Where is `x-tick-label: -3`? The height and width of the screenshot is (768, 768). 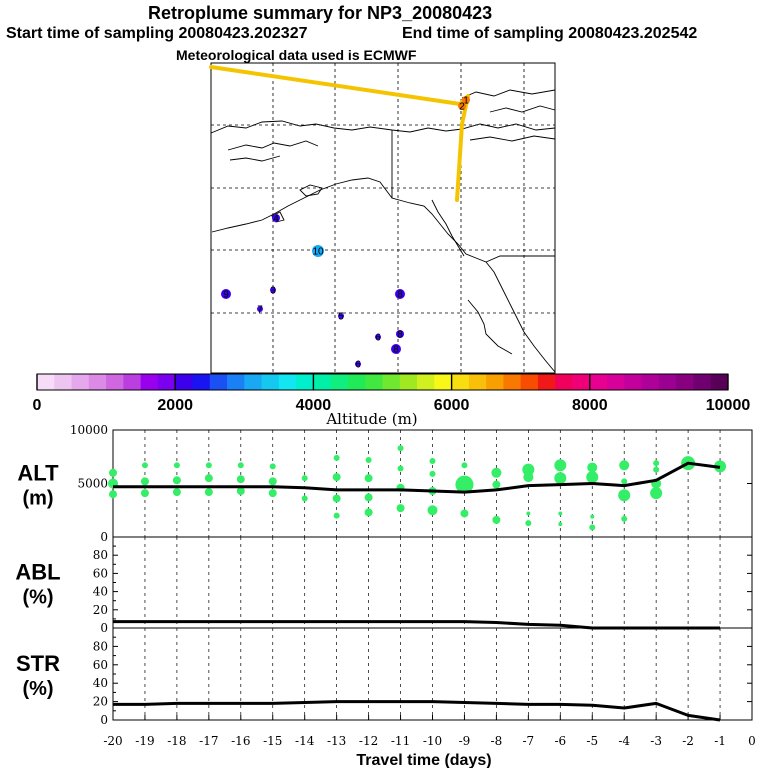 x-tick-label: -3 is located at coordinates (656, 741).